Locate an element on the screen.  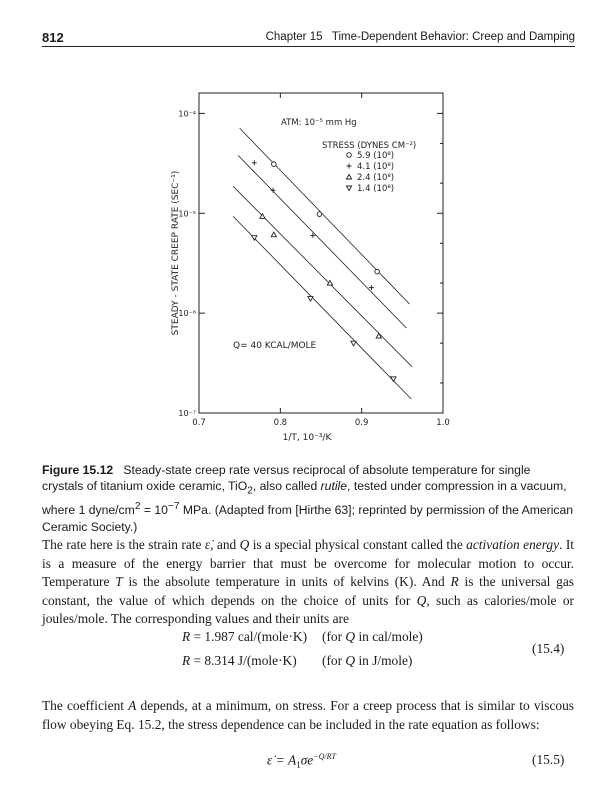
text: in J/mole) is located at coordinates (384, 660).